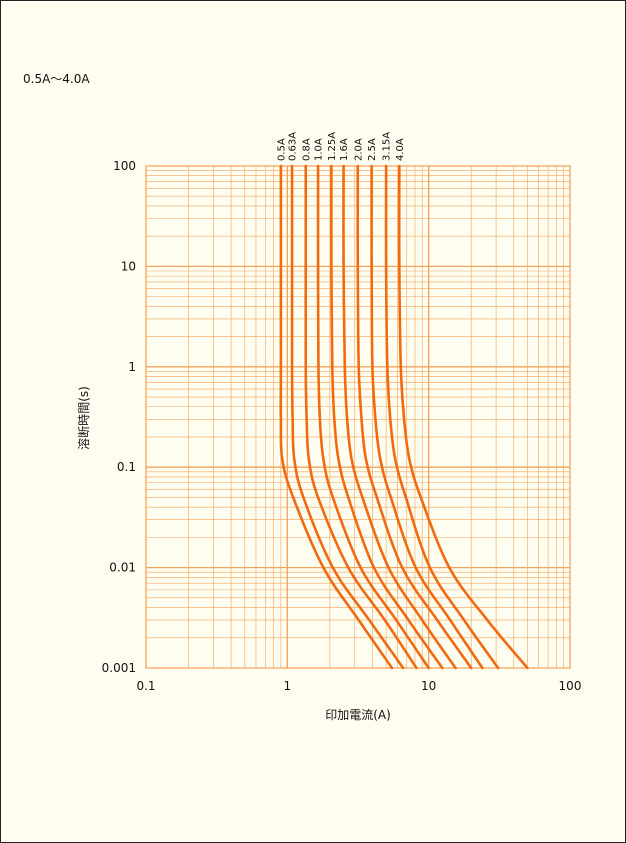  What do you see at coordinates (428, 686) in the screenshot?
I see `x-tick-label: 10` at bounding box center [428, 686].